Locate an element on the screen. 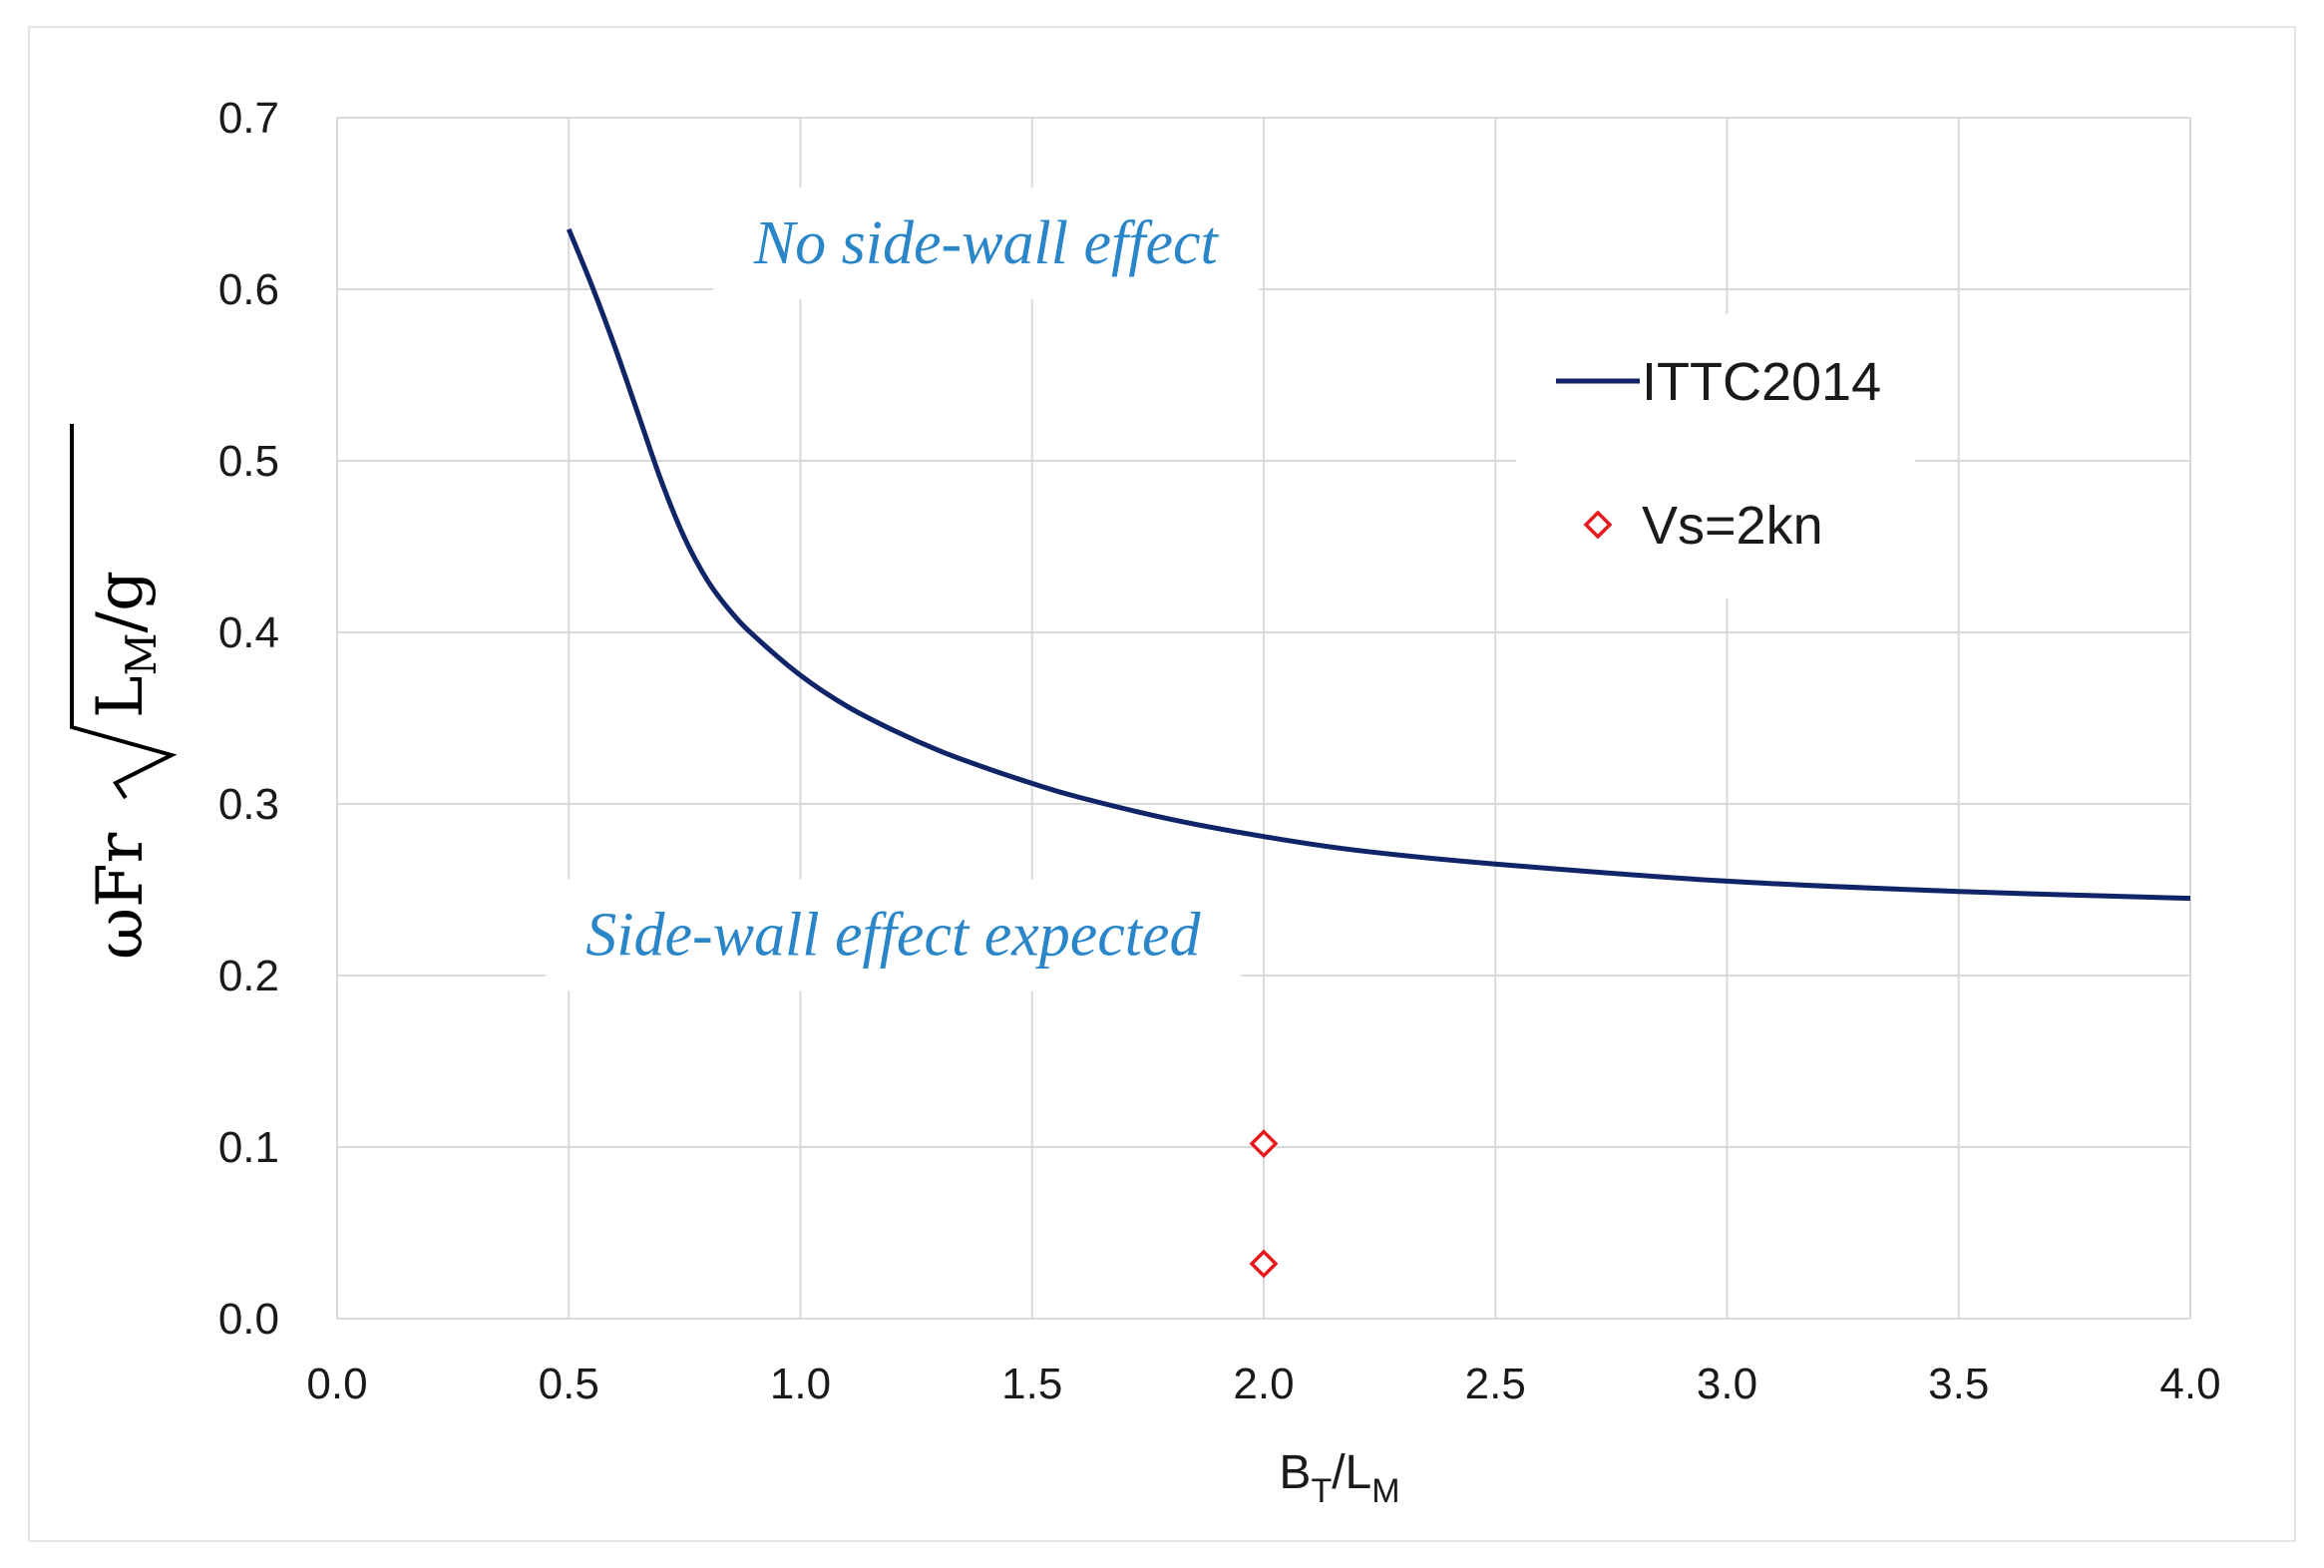  region-annotation: Side-wall effect expected is located at coordinates (894, 935).